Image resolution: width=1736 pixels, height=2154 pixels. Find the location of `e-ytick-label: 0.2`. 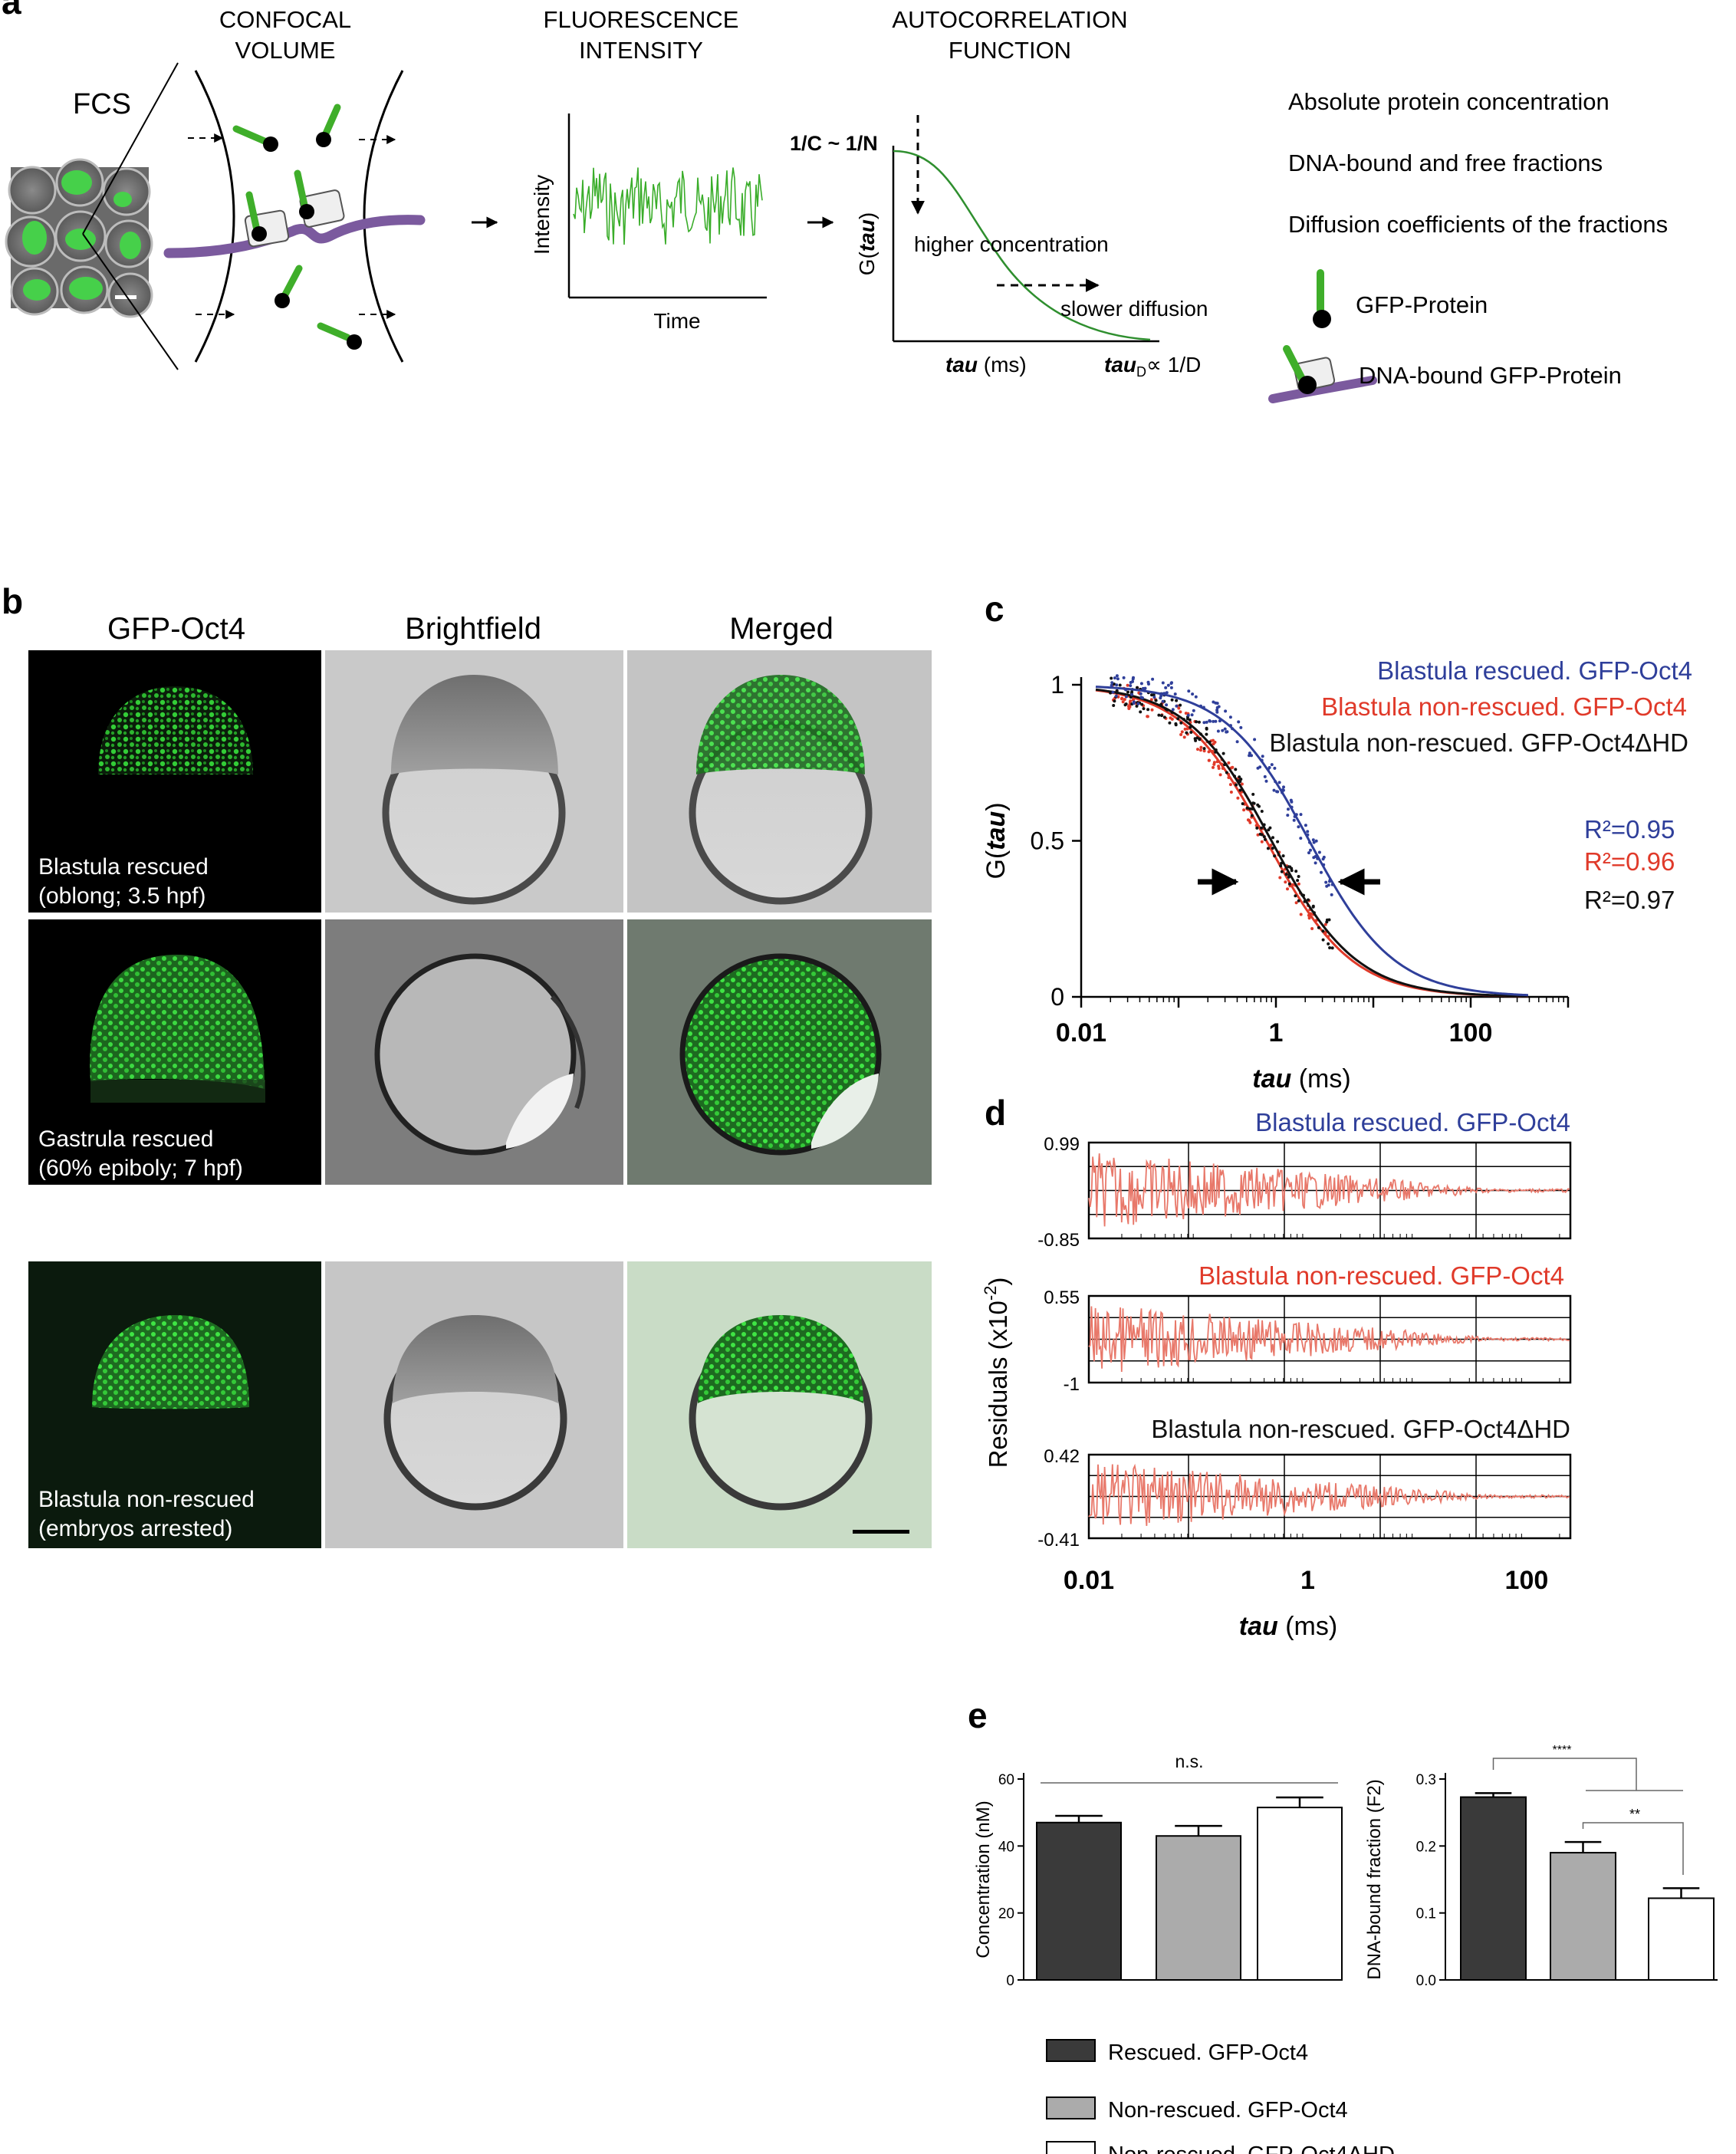

e-ytick-label: 0.2 is located at coordinates (1426, 1847).